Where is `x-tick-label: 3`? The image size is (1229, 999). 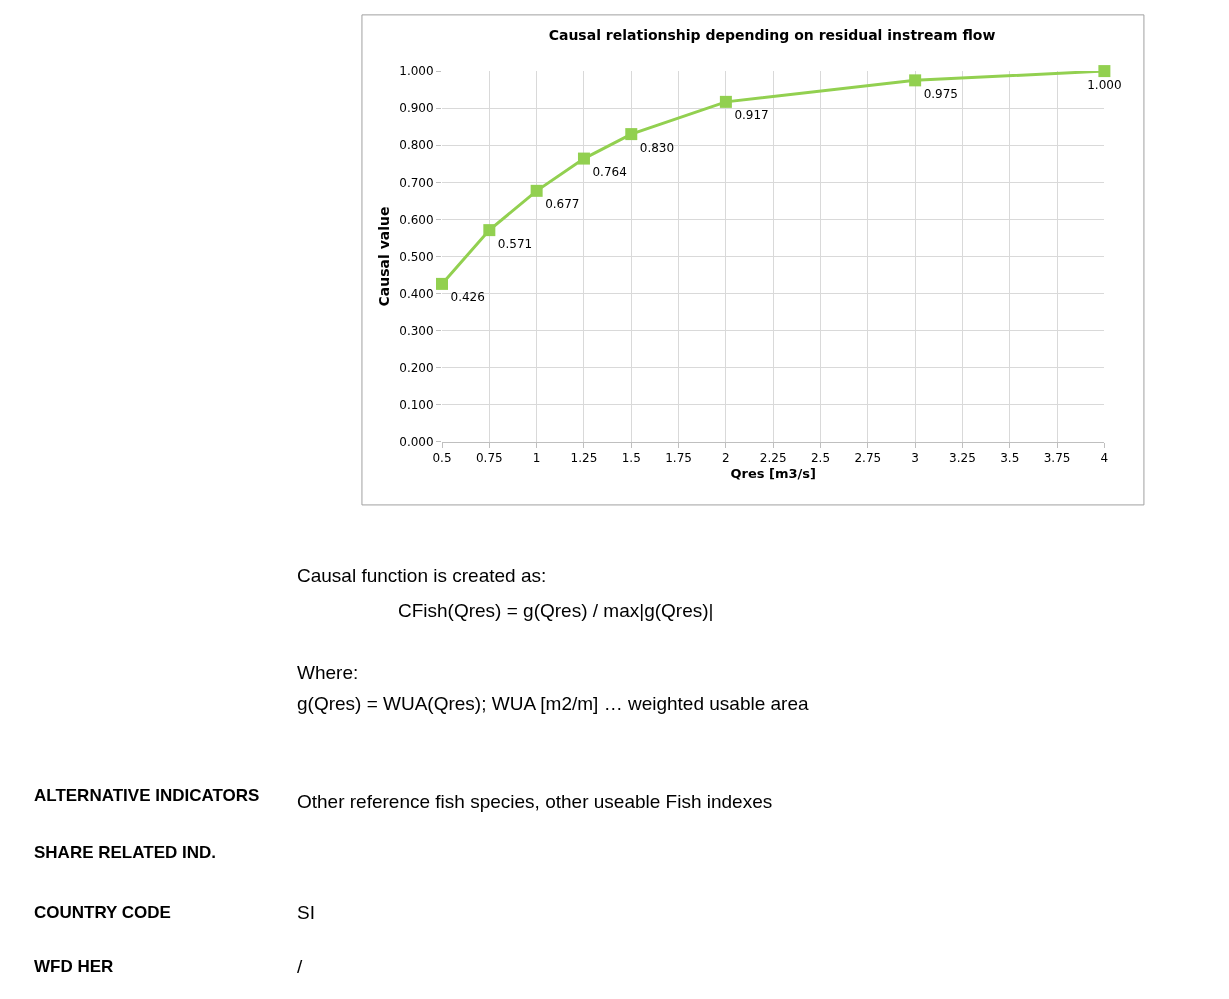
x-tick-label: 3 is located at coordinates (915, 458).